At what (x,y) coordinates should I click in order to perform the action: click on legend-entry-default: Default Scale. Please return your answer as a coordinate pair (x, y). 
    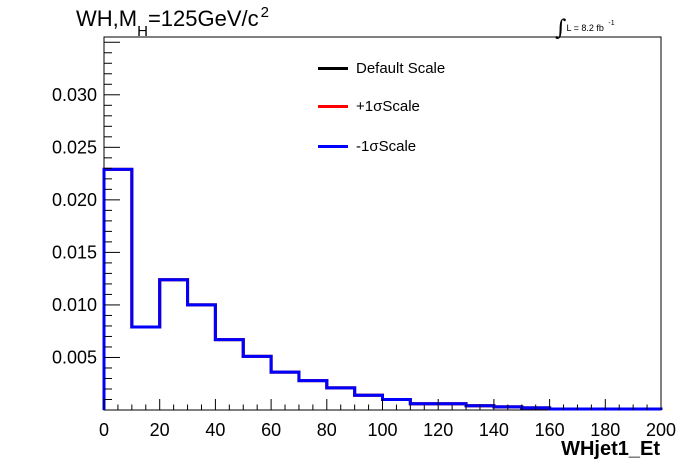
    Looking at the image, I should click on (381, 68).